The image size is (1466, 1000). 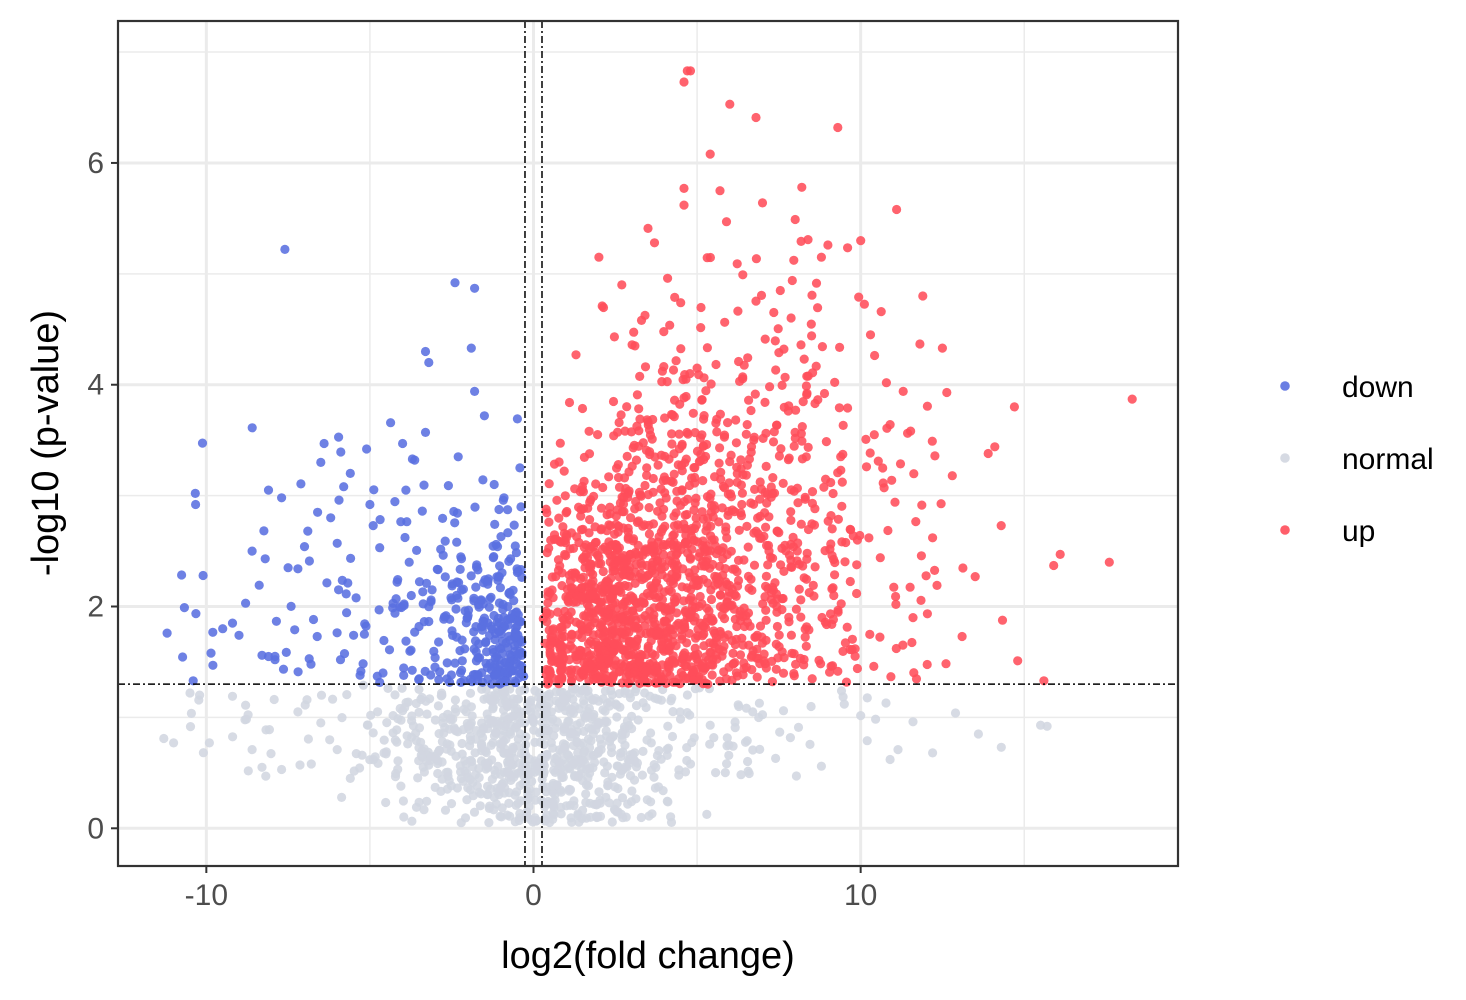 What do you see at coordinates (95, 607) in the screenshot?
I see `y-tick-label: 2` at bounding box center [95, 607].